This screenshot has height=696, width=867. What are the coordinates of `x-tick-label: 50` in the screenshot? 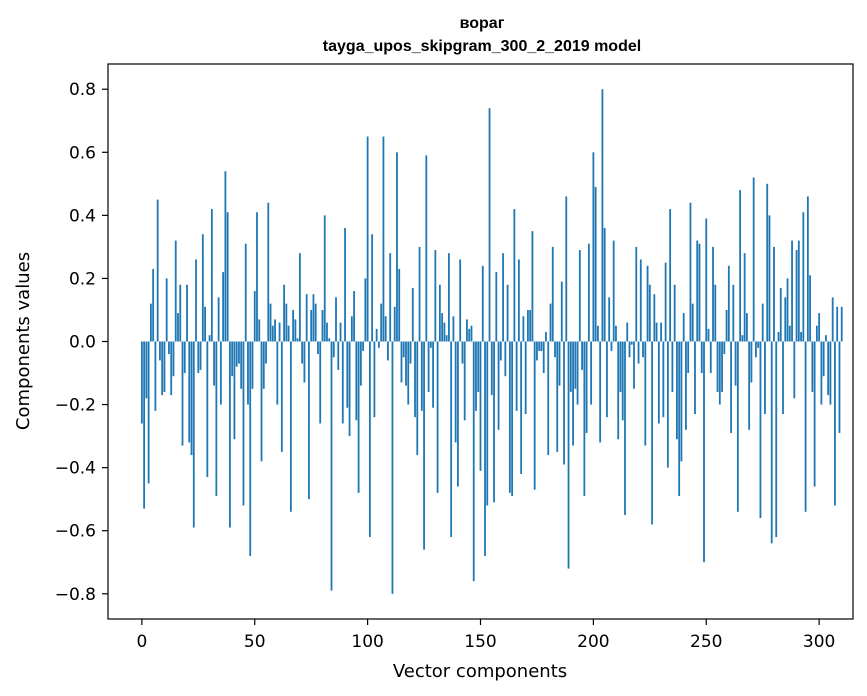 It's located at (255, 642).